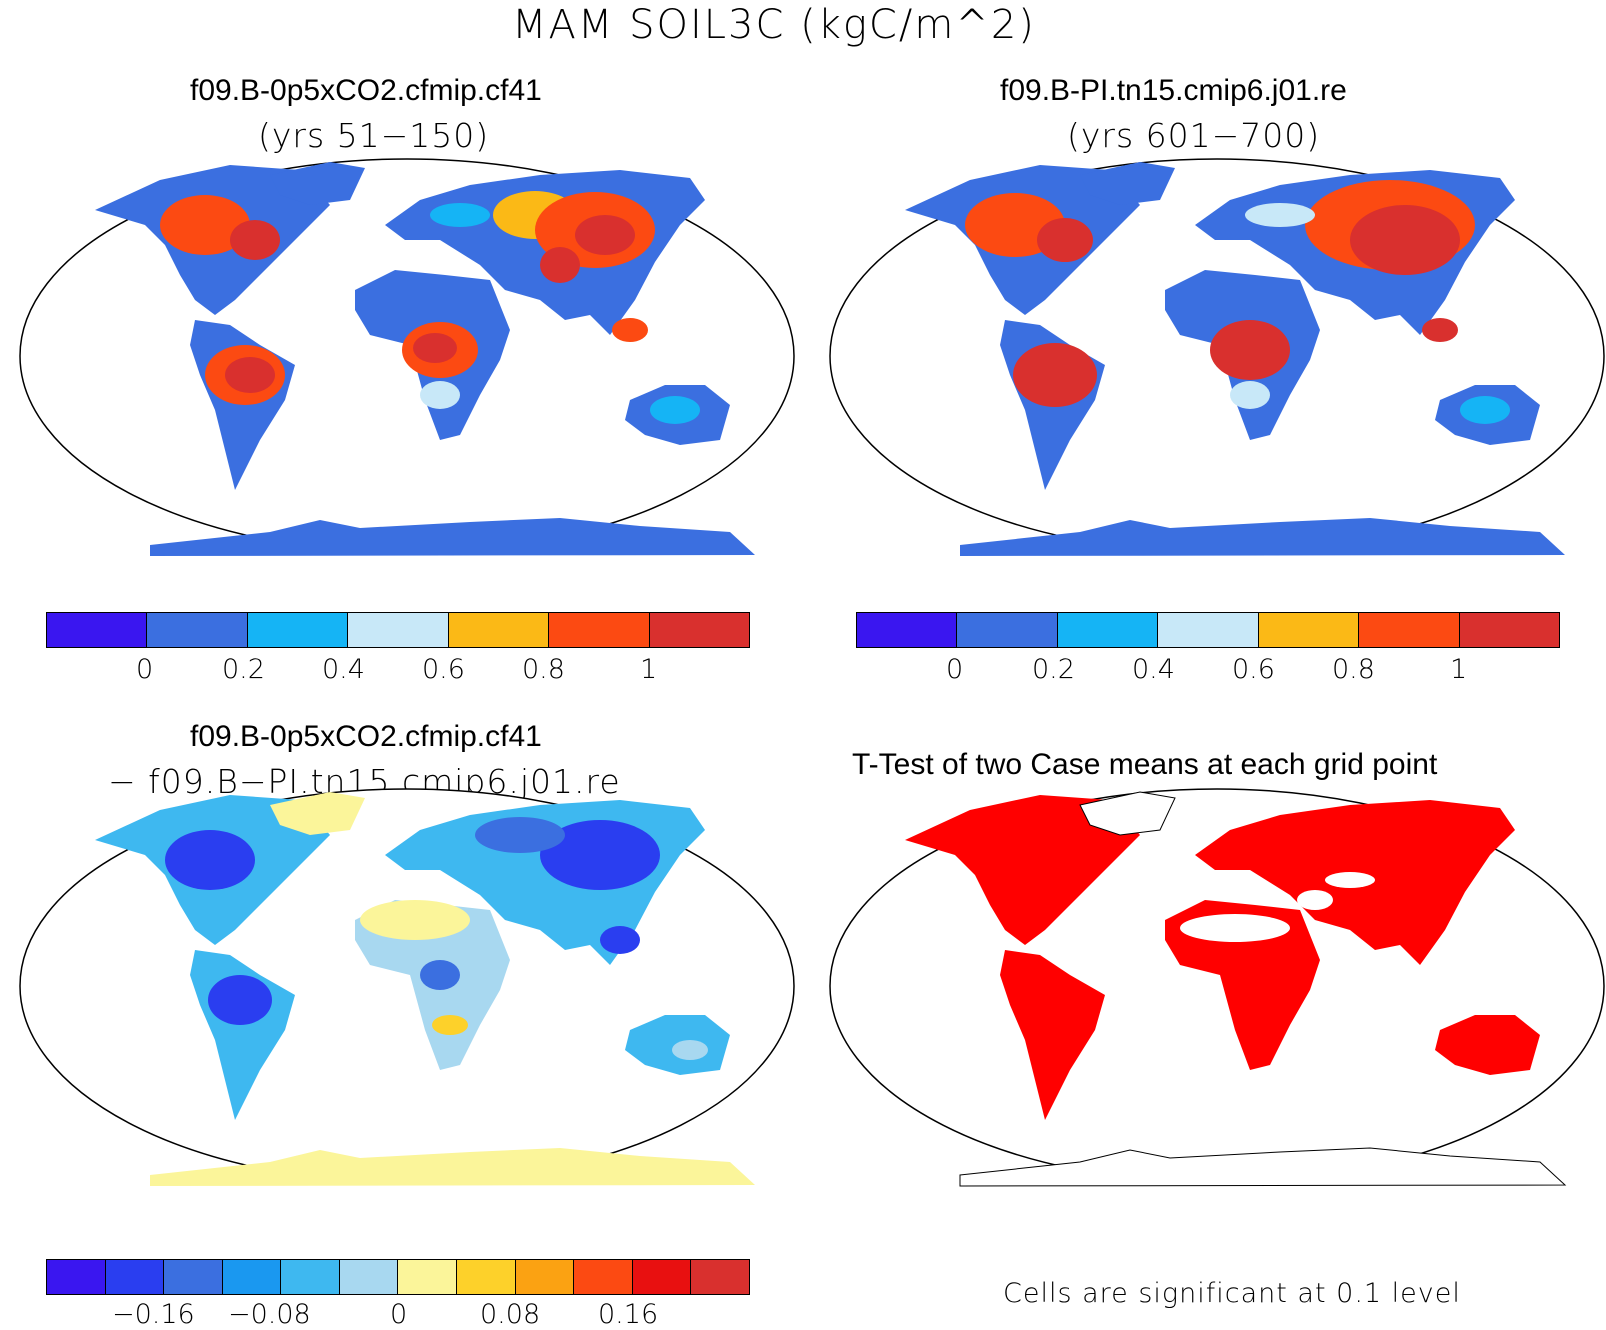  Describe the element at coordinates (543, 669) in the screenshot. I see `colorbar-1-tick: 0.8` at that location.